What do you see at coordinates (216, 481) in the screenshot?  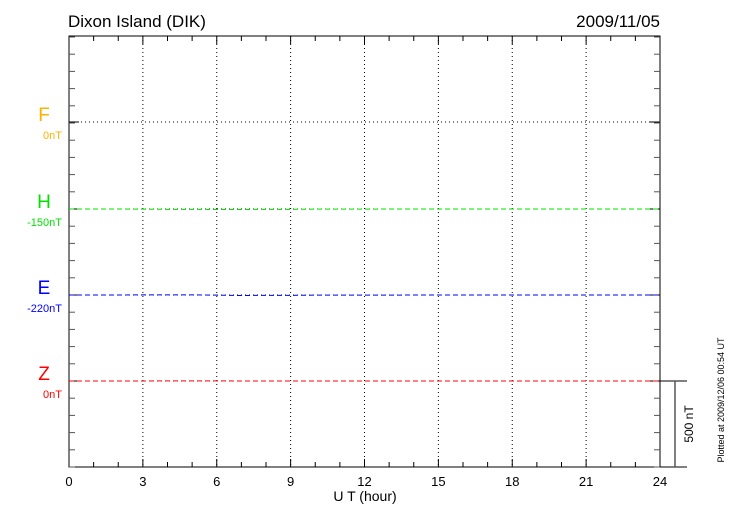 I see `x-tick-label: 6` at bounding box center [216, 481].